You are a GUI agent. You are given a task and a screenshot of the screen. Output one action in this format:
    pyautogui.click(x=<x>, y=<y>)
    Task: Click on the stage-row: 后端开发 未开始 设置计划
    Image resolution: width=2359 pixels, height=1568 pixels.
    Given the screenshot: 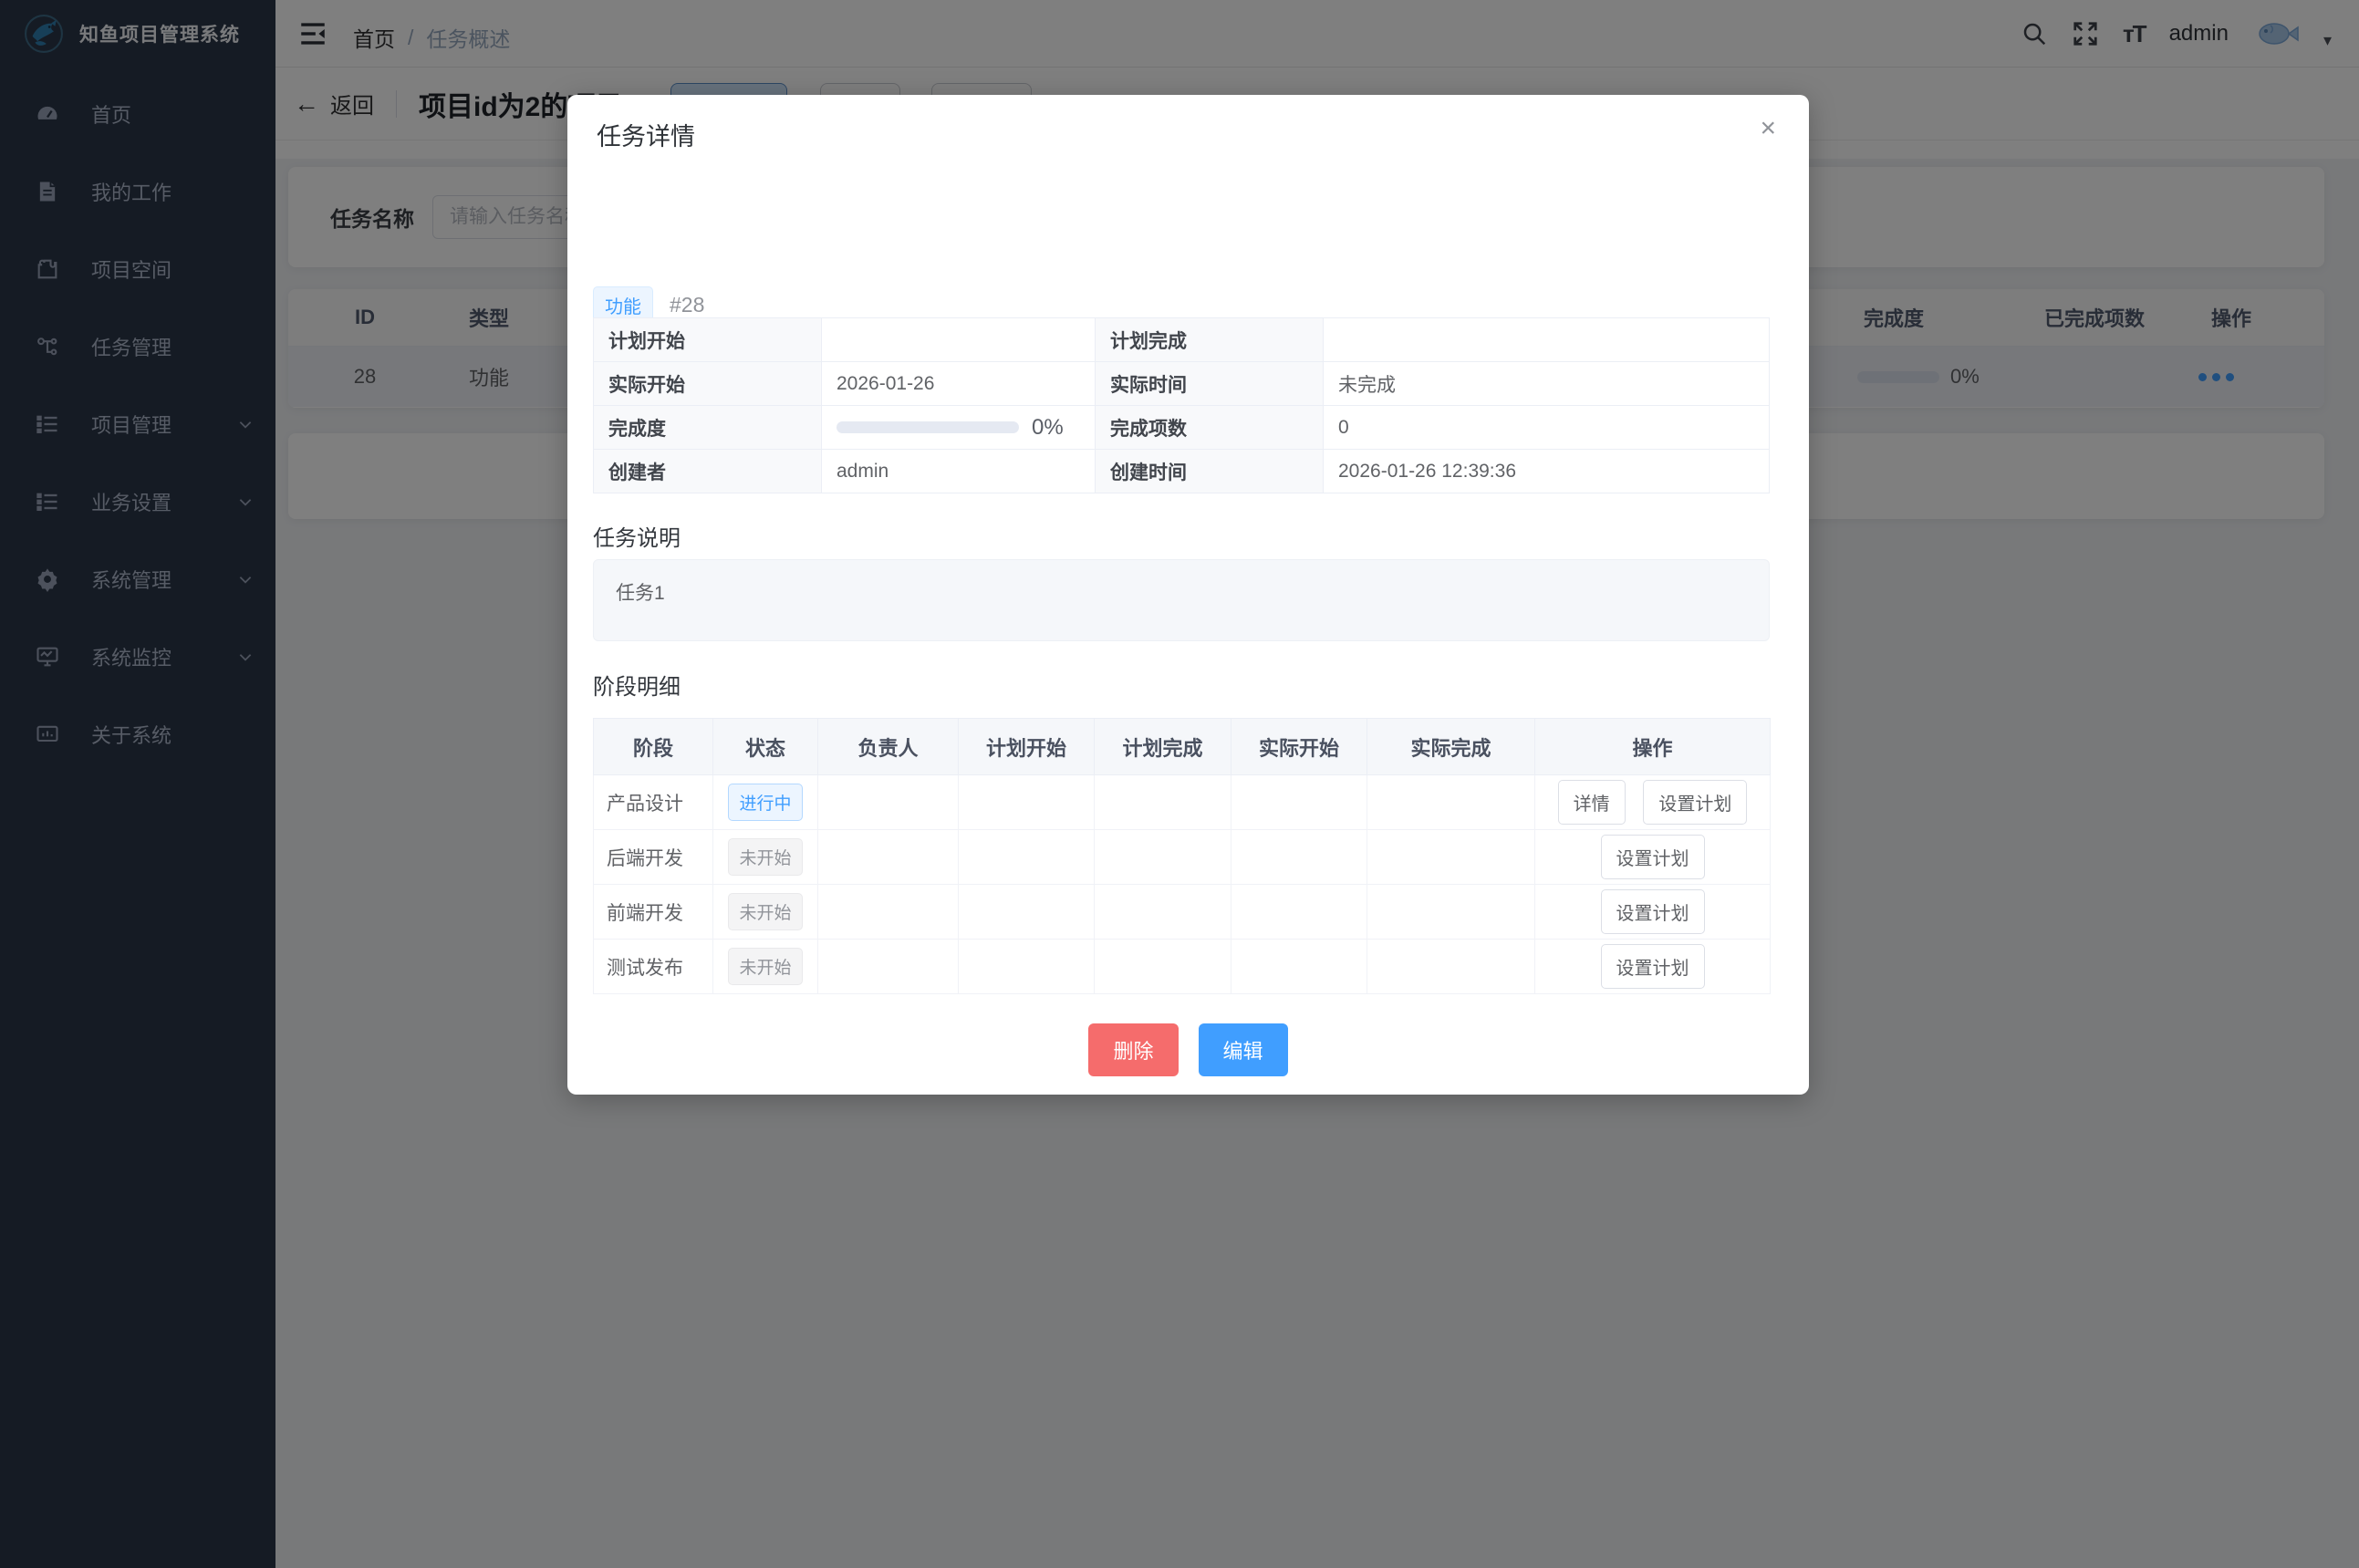 What is the action you would take?
    pyautogui.click(x=1182, y=857)
    